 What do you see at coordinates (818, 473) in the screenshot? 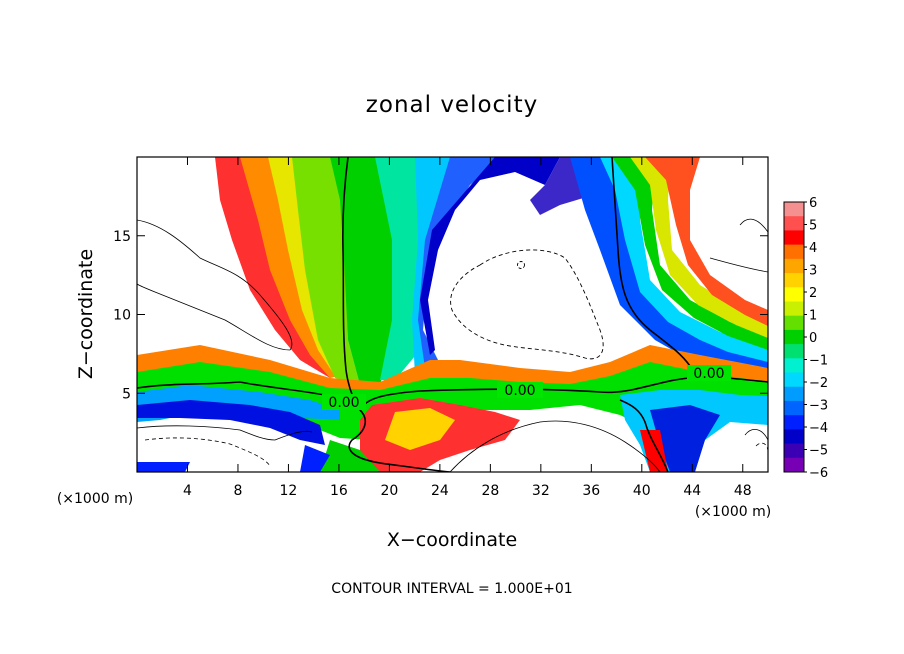
I see `colorbar-label: −6` at bounding box center [818, 473].